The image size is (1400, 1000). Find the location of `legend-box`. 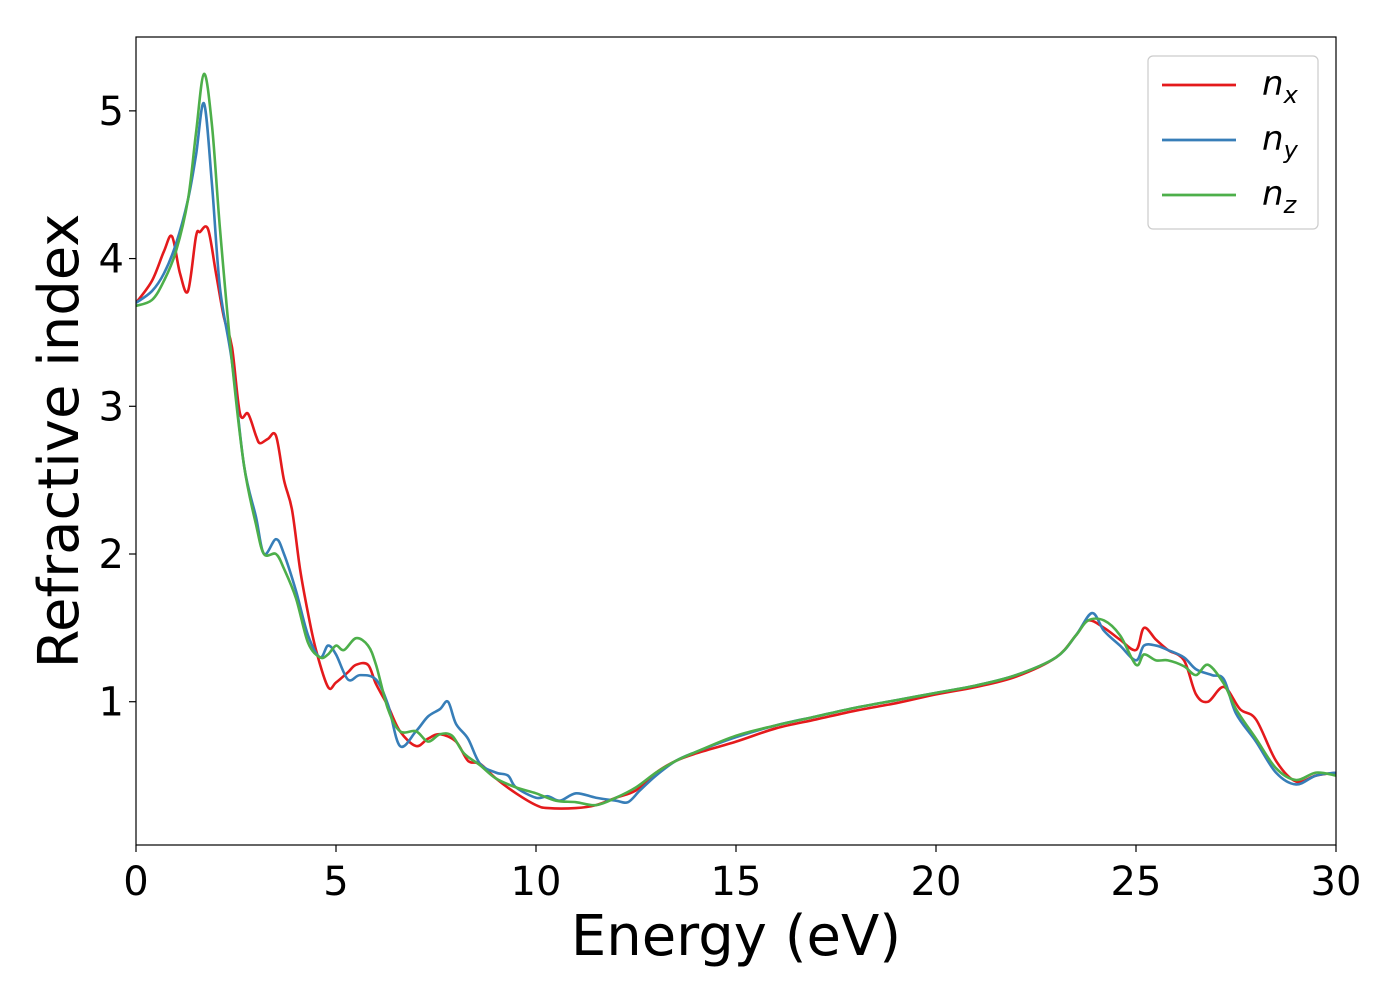

legend-box is located at coordinates (1233, 142).